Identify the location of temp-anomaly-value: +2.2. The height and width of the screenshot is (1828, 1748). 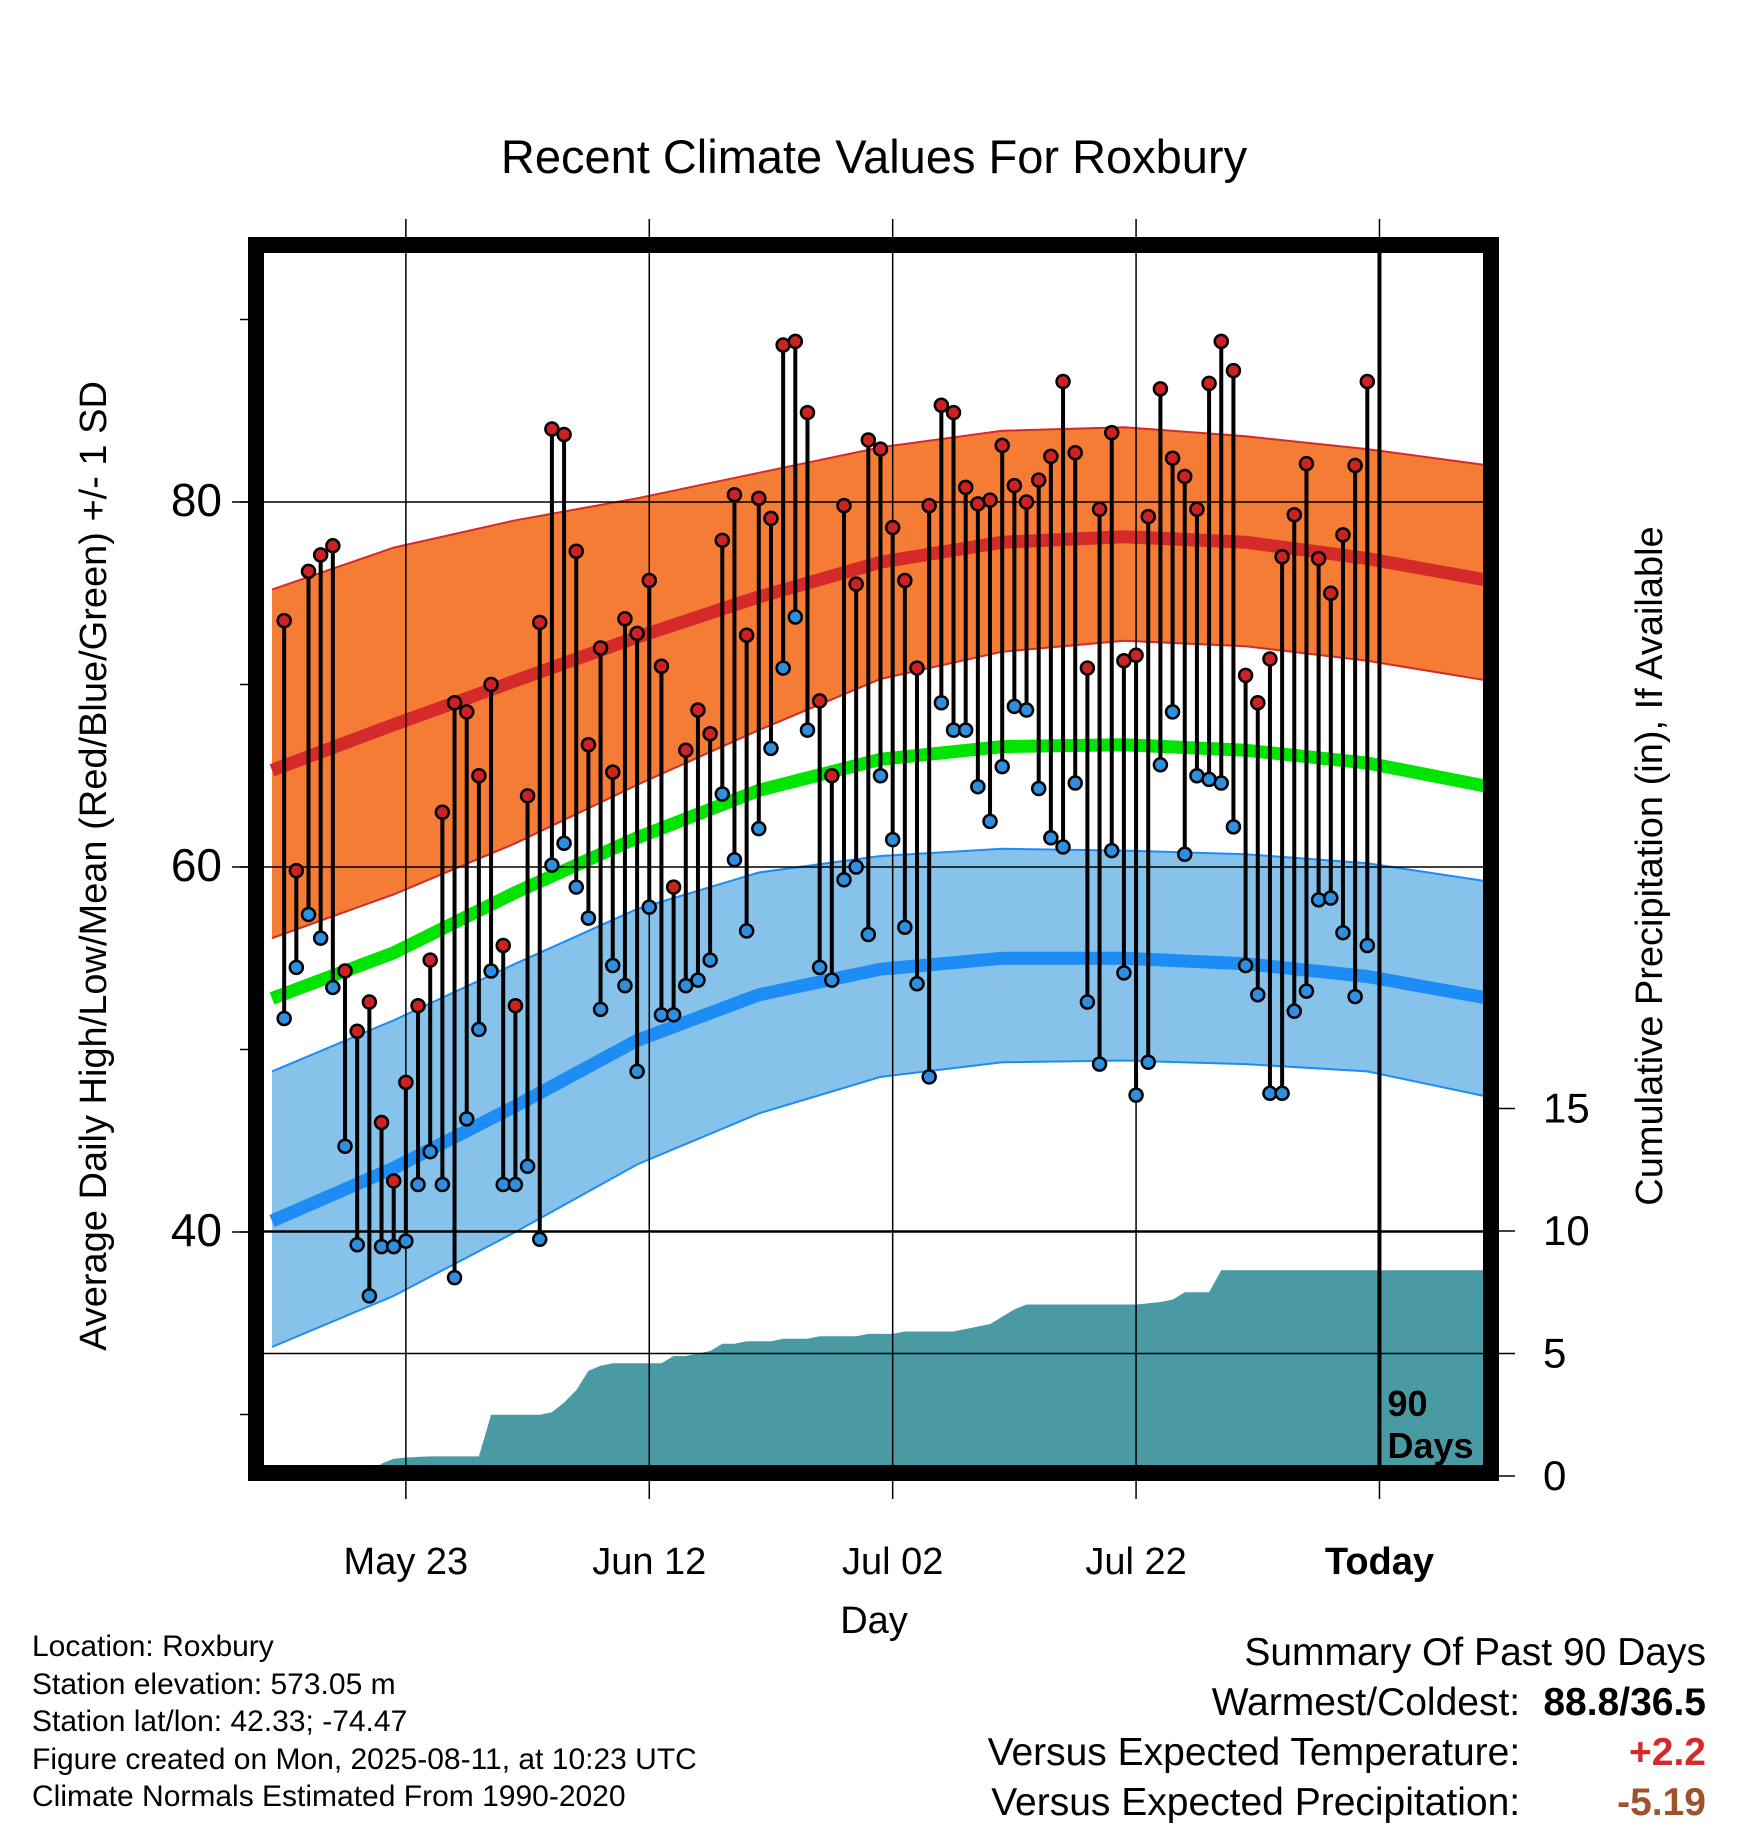
(1667, 1752).